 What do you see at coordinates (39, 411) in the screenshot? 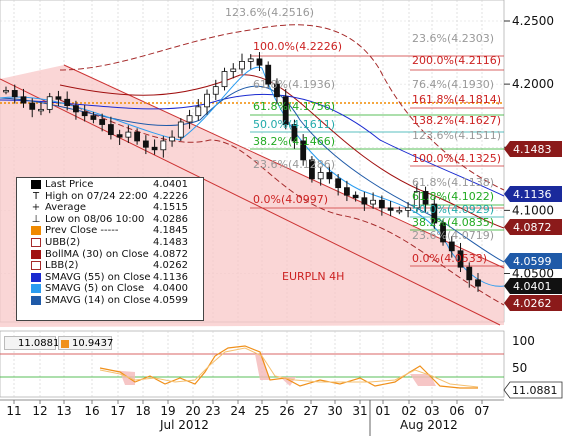
I see `date-tick-12: 12` at bounding box center [39, 411].